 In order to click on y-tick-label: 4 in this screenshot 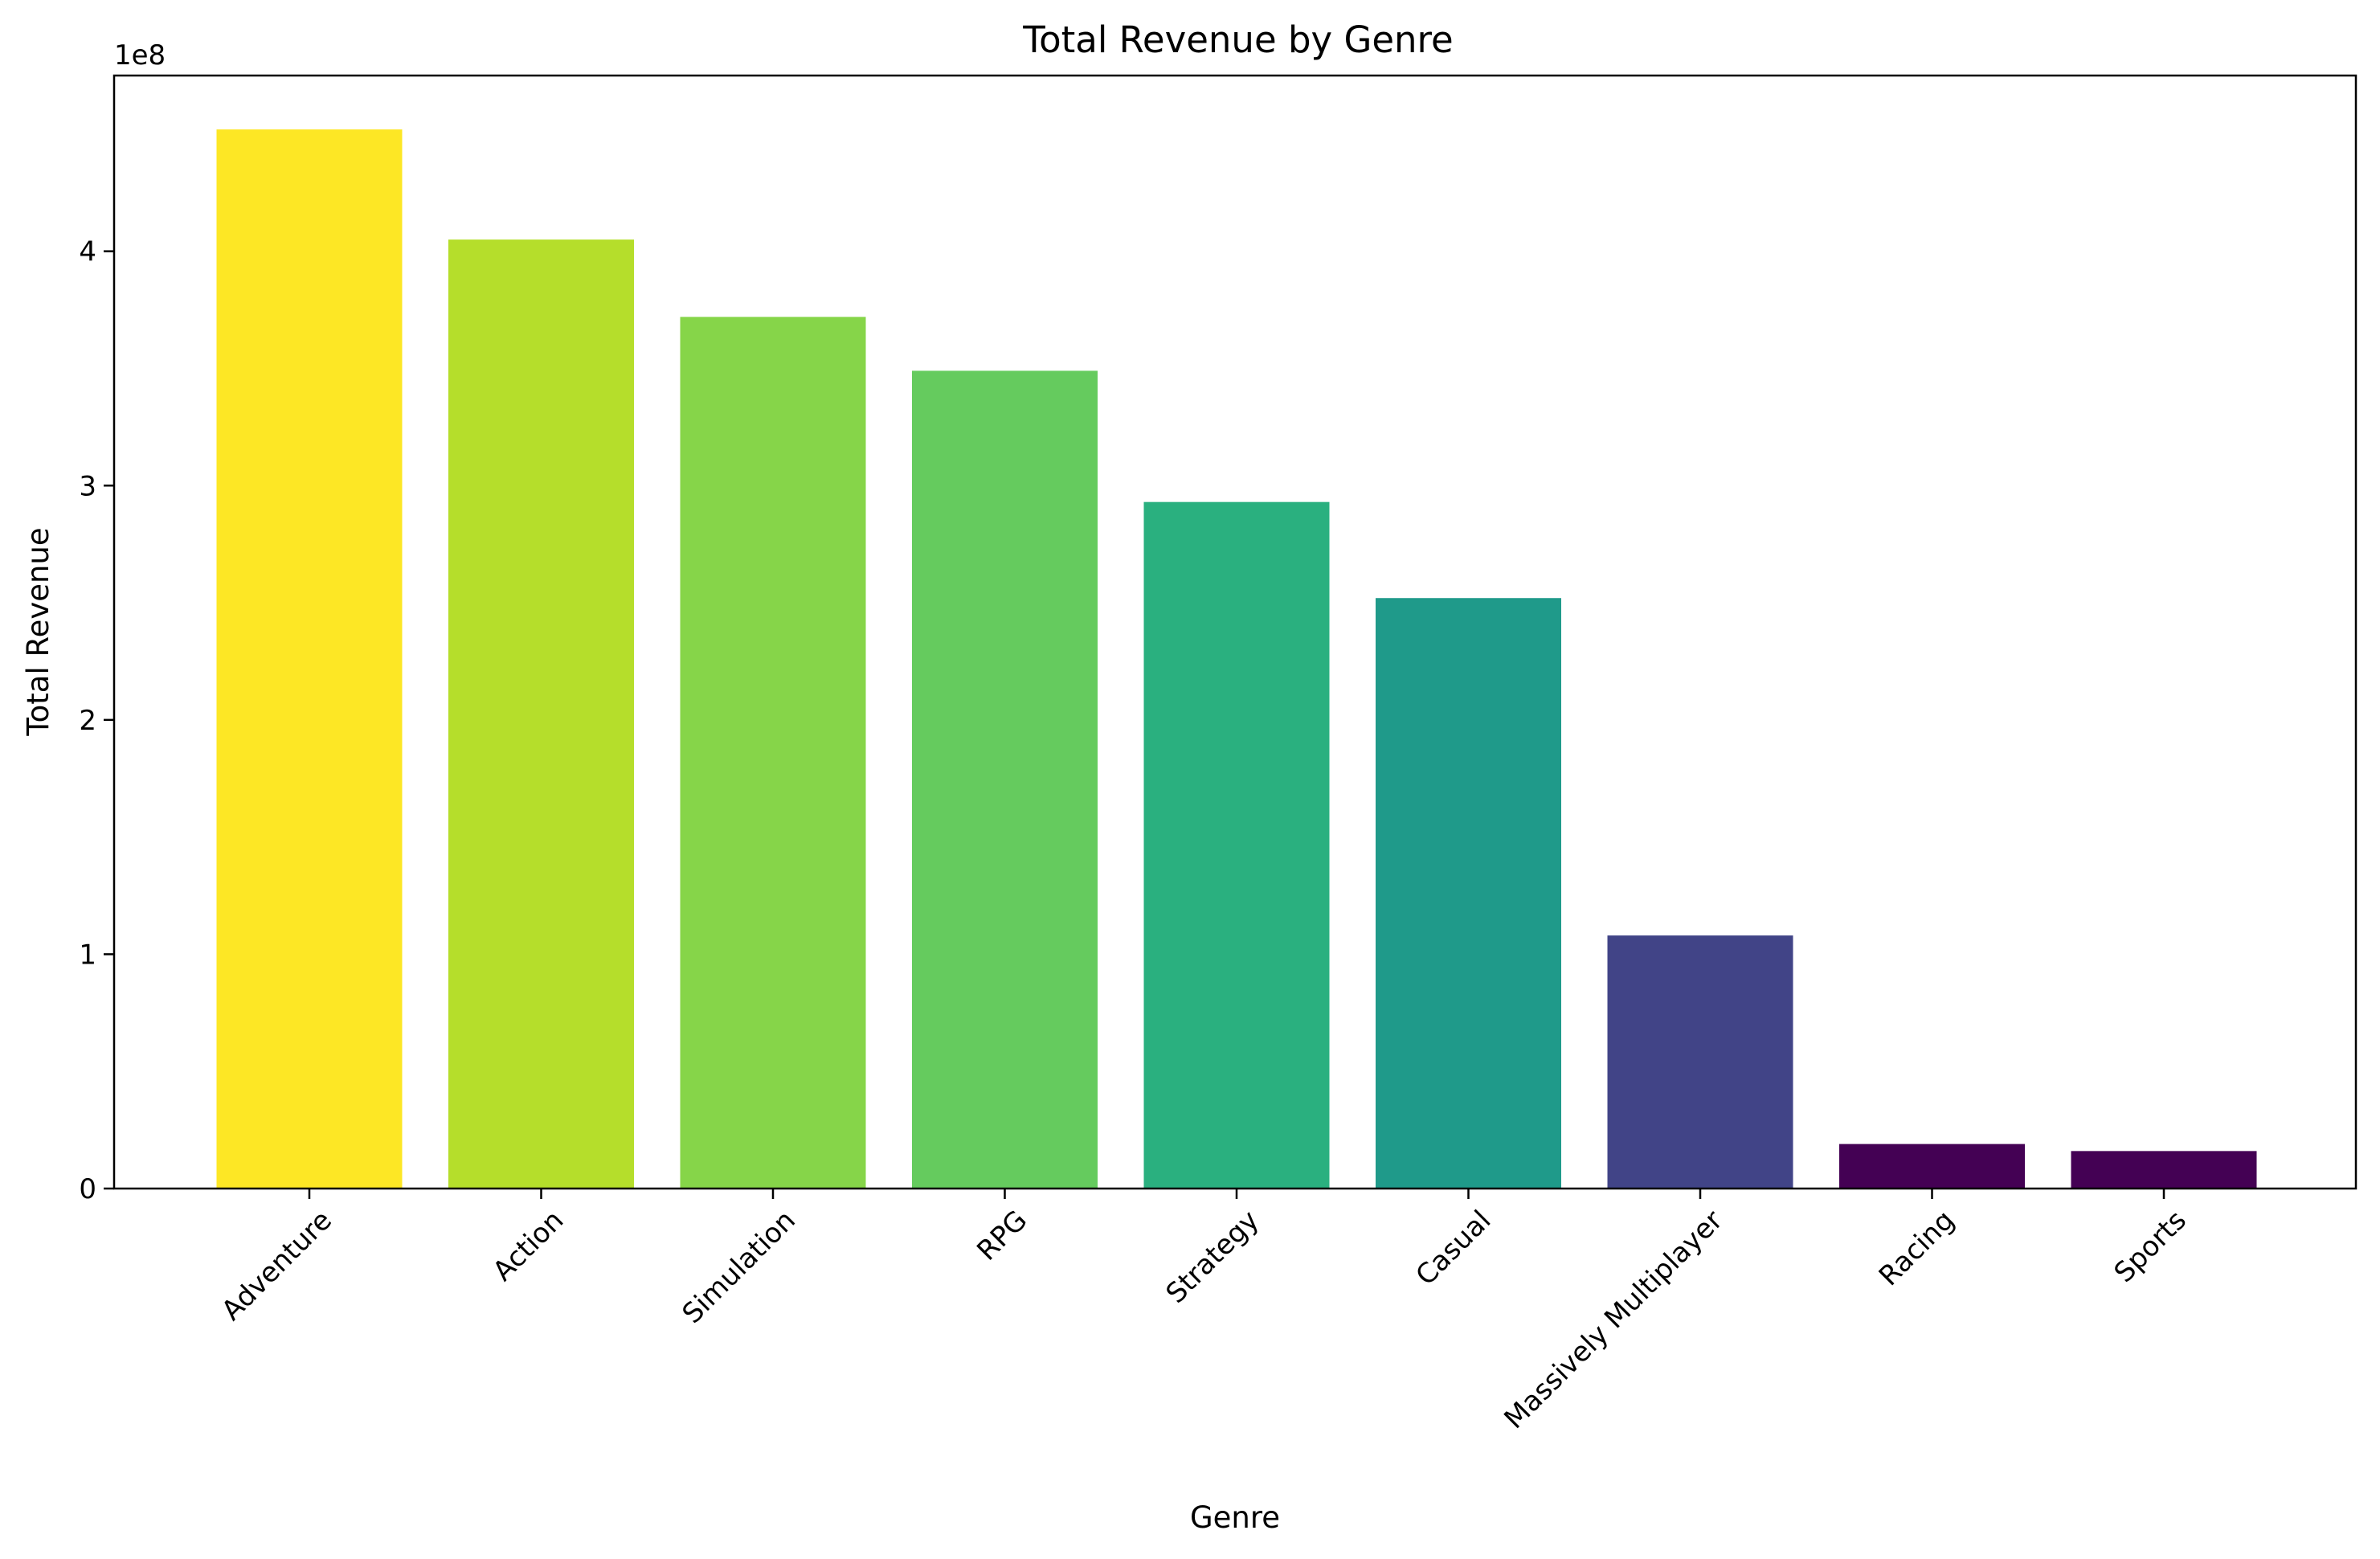, I will do `click(88, 252)`.